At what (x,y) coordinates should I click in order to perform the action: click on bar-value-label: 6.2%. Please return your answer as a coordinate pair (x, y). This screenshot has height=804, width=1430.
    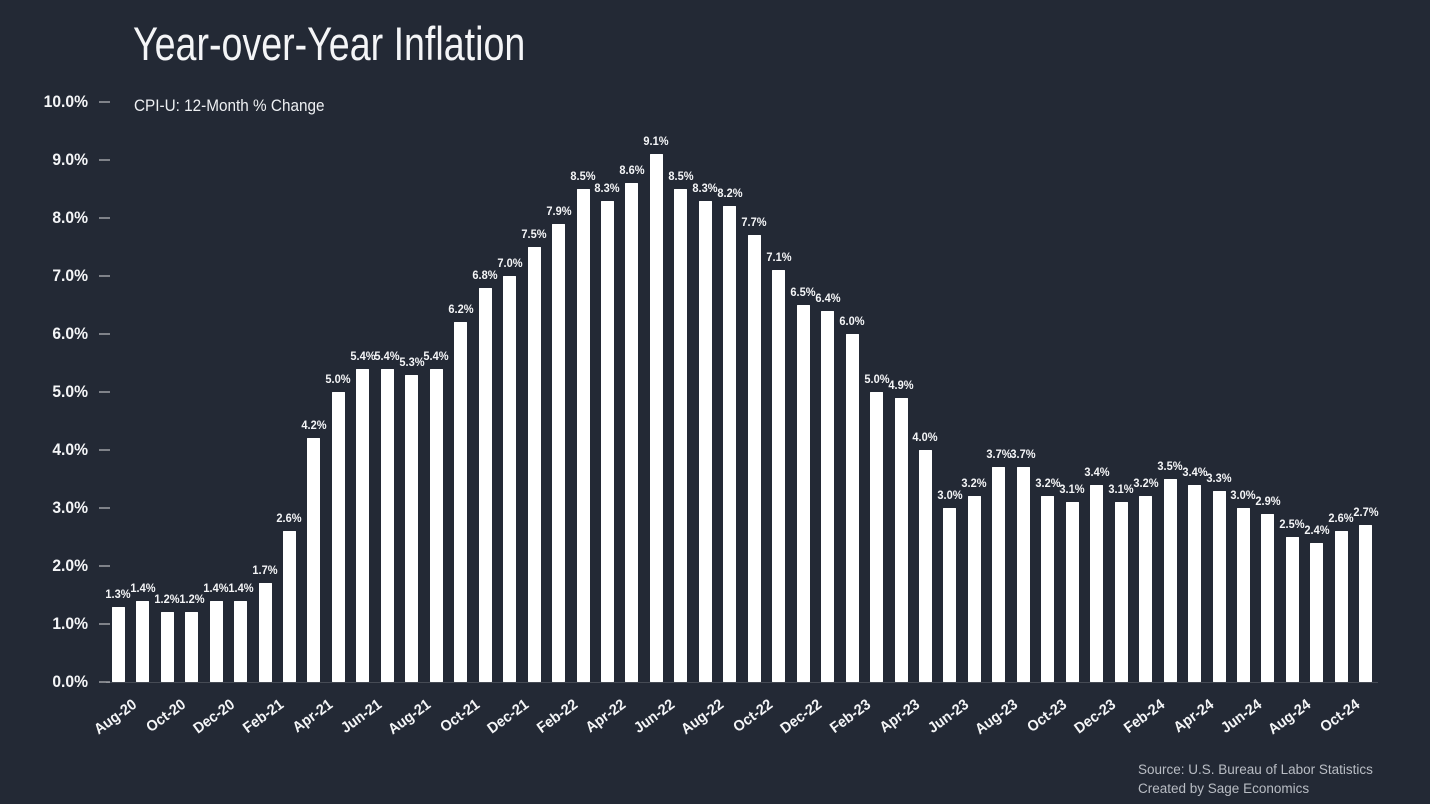
    Looking at the image, I should click on (461, 309).